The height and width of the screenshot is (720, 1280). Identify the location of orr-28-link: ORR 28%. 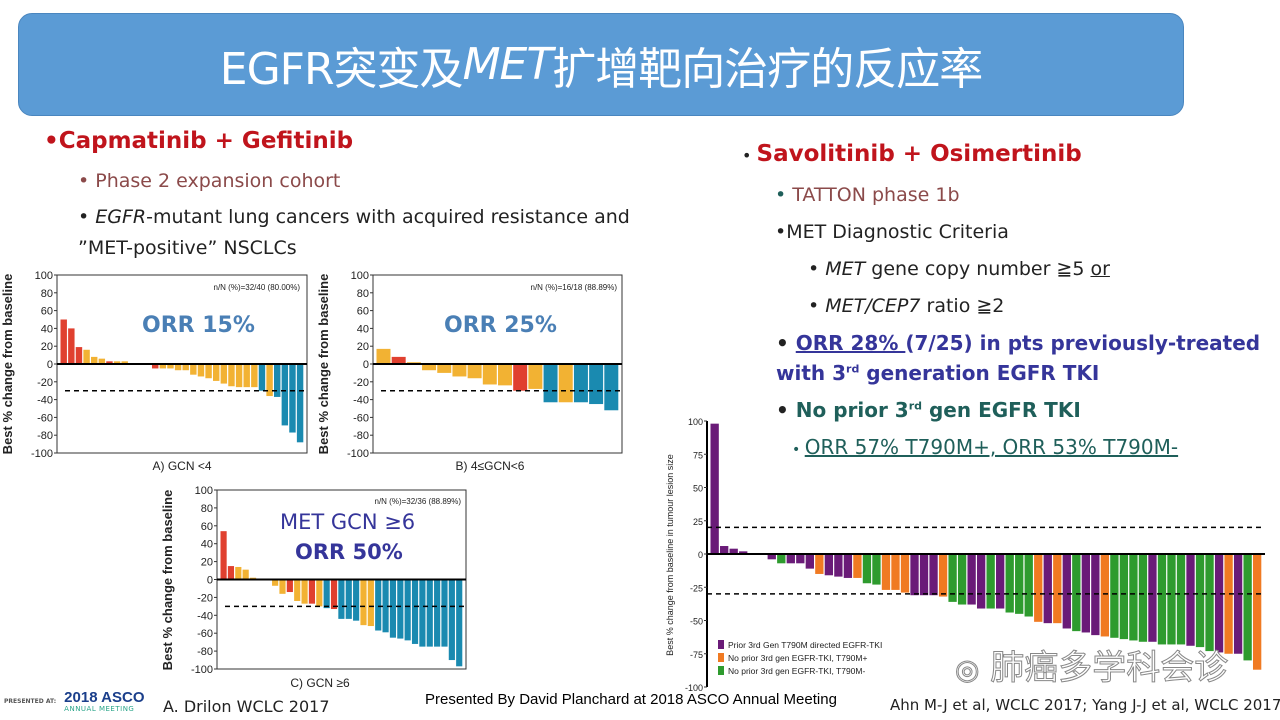
(850, 343).